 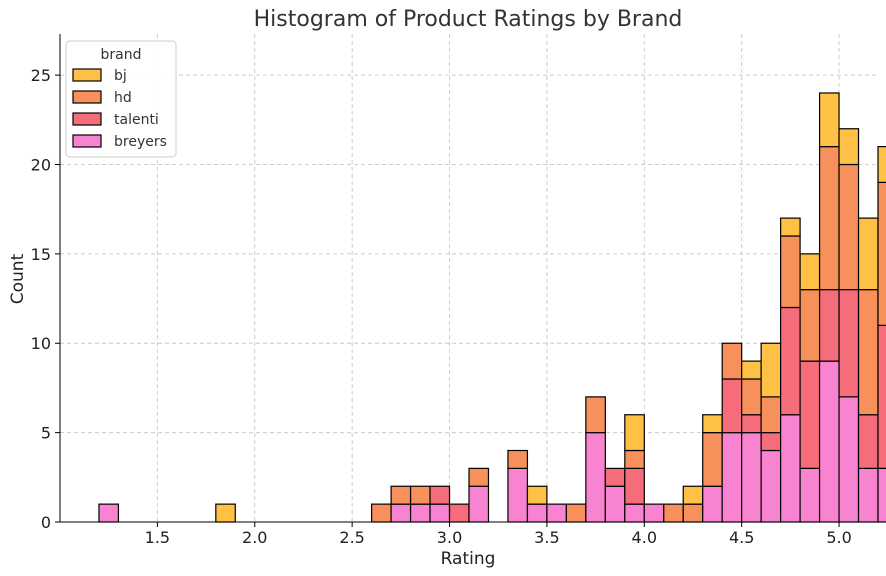 I want to click on x-tick-label: 2.0, so click(x=254, y=537).